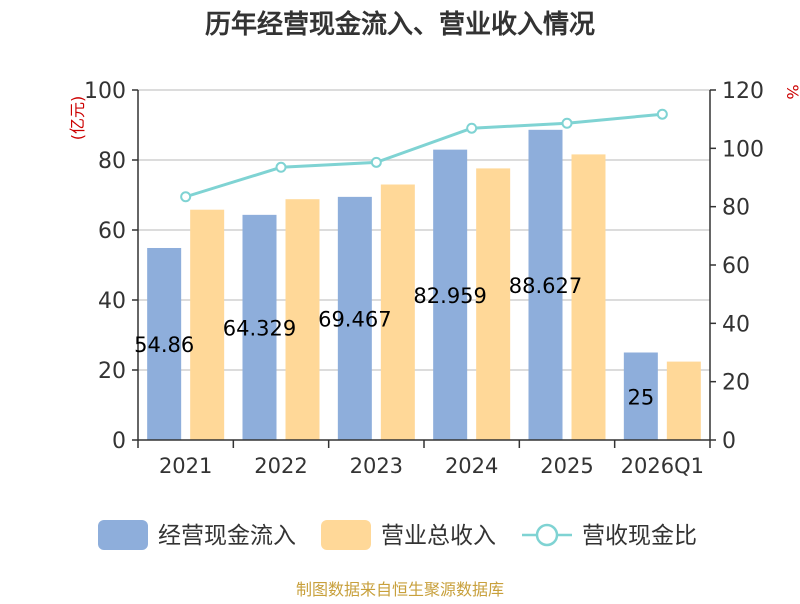 The width and height of the screenshot is (800, 604). I want to click on y-right-axis-label: %, so click(791, 91).